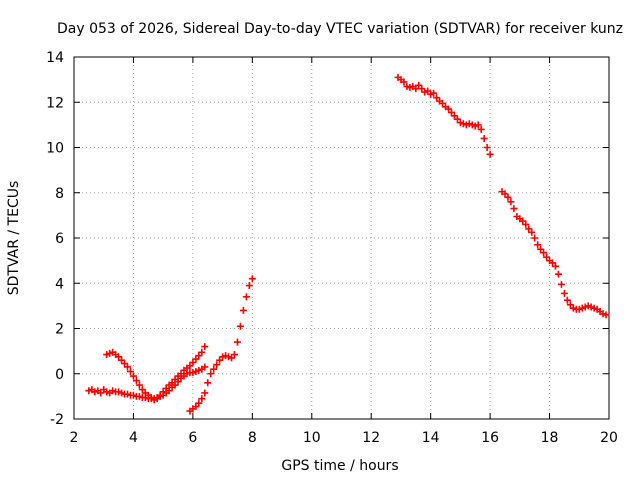 Image resolution: width=640 pixels, height=480 pixels. Describe the element at coordinates (59, 194) in the screenshot. I see `y-tick-label: 8` at that location.